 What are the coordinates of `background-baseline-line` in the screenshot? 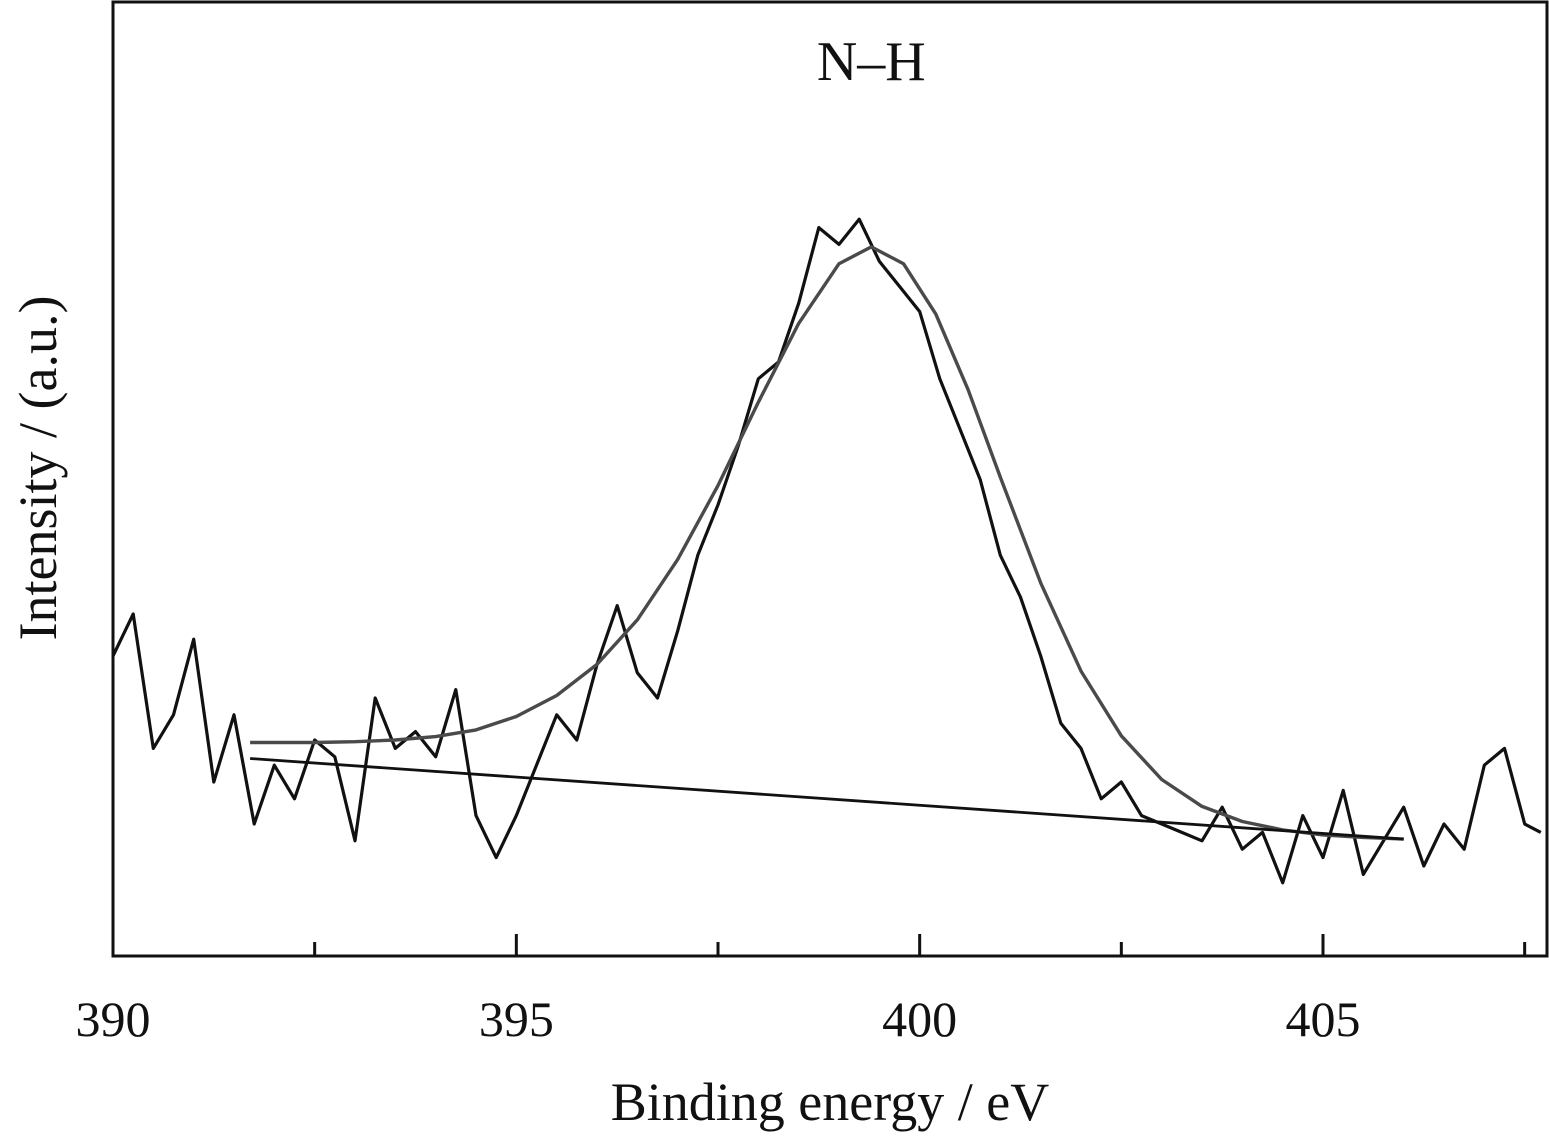 It's located at (827, 799).